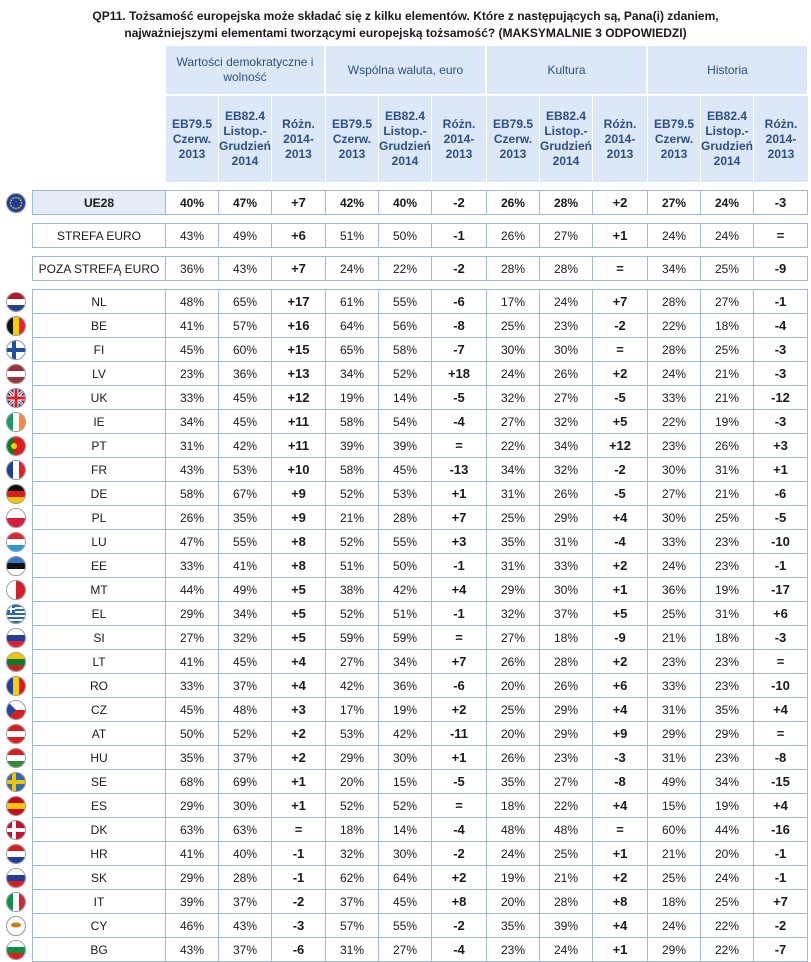 Image resolution: width=811 pixels, height=962 pixels. Describe the element at coordinates (619, 470) in the screenshot. I see `diff-cell: -2` at that location.